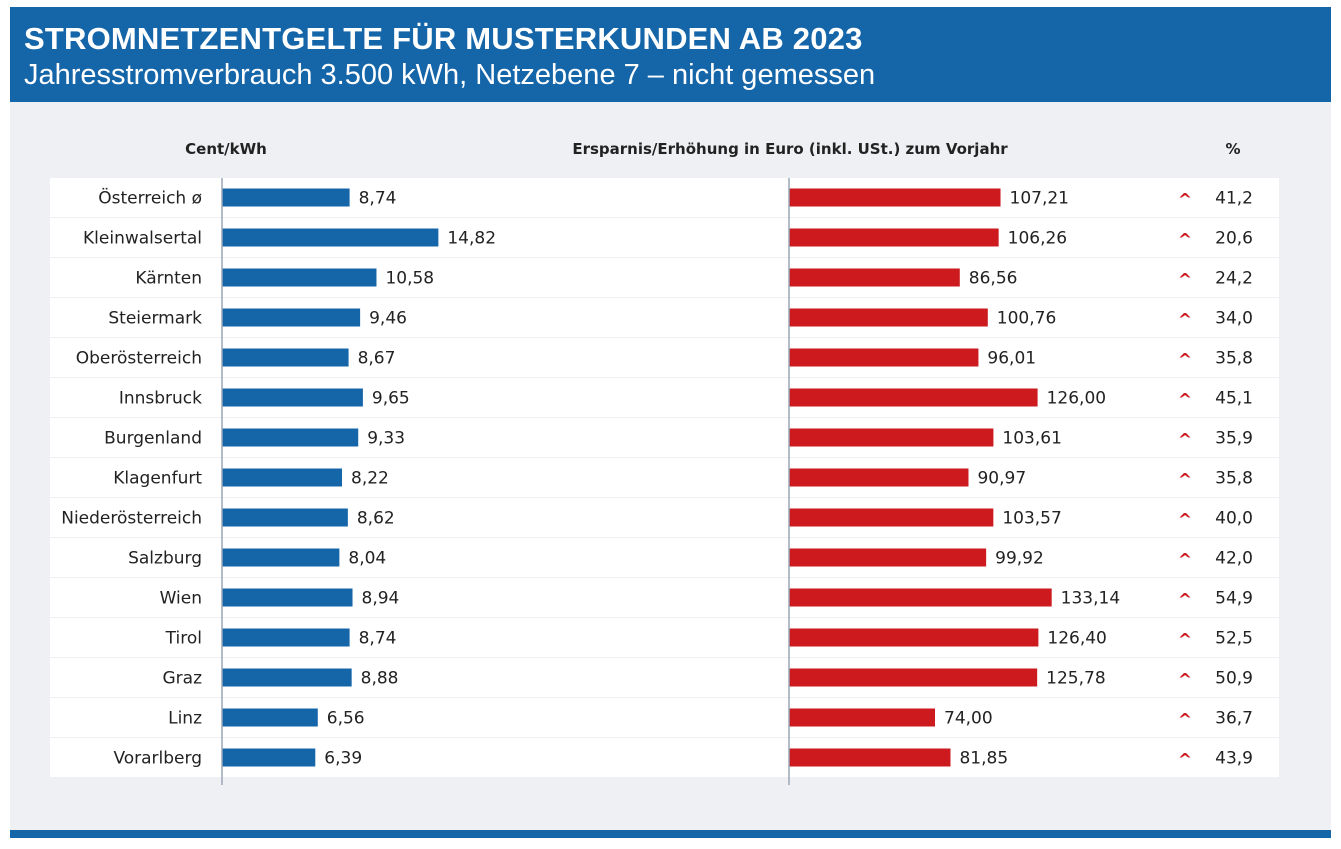 This screenshot has width=1341, height=849. Describe the element at coordinates (1234, 239) in the screenshot. I see `percent-value-label: 20,6` at that location.